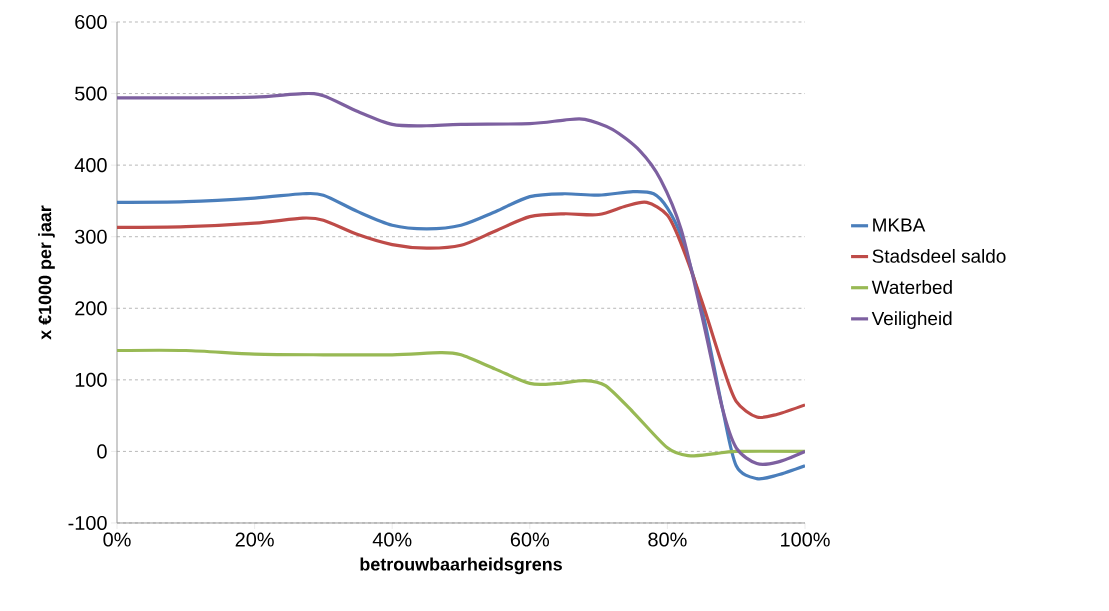 This screenshot has height=611, width=1109. I want to click on x-tick-label: 100%, so click(805, 539).